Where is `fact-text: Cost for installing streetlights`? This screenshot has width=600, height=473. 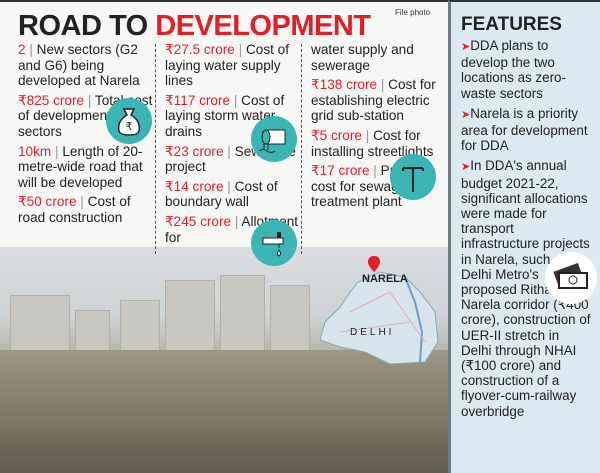 fact-text: Cost for installing streetlights is located at coordinates (372, 143).